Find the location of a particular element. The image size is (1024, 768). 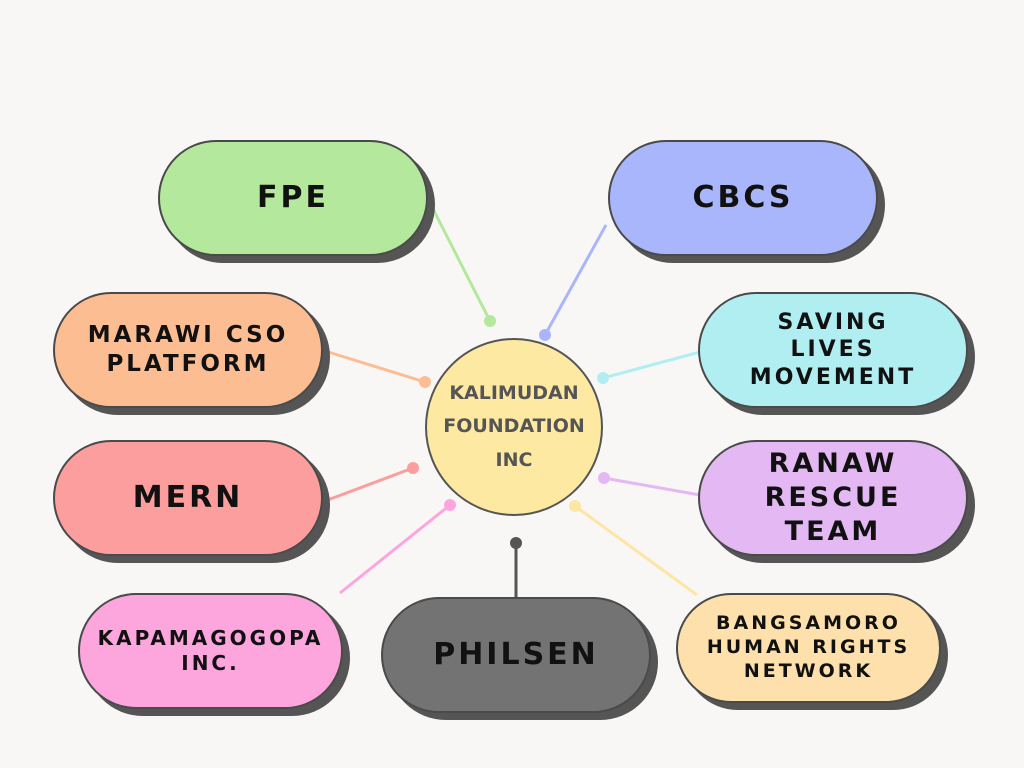

center-node-kalimudan-foundation: KALIMUDAN FOUNDATION INC is located at coordinates (514, 427).